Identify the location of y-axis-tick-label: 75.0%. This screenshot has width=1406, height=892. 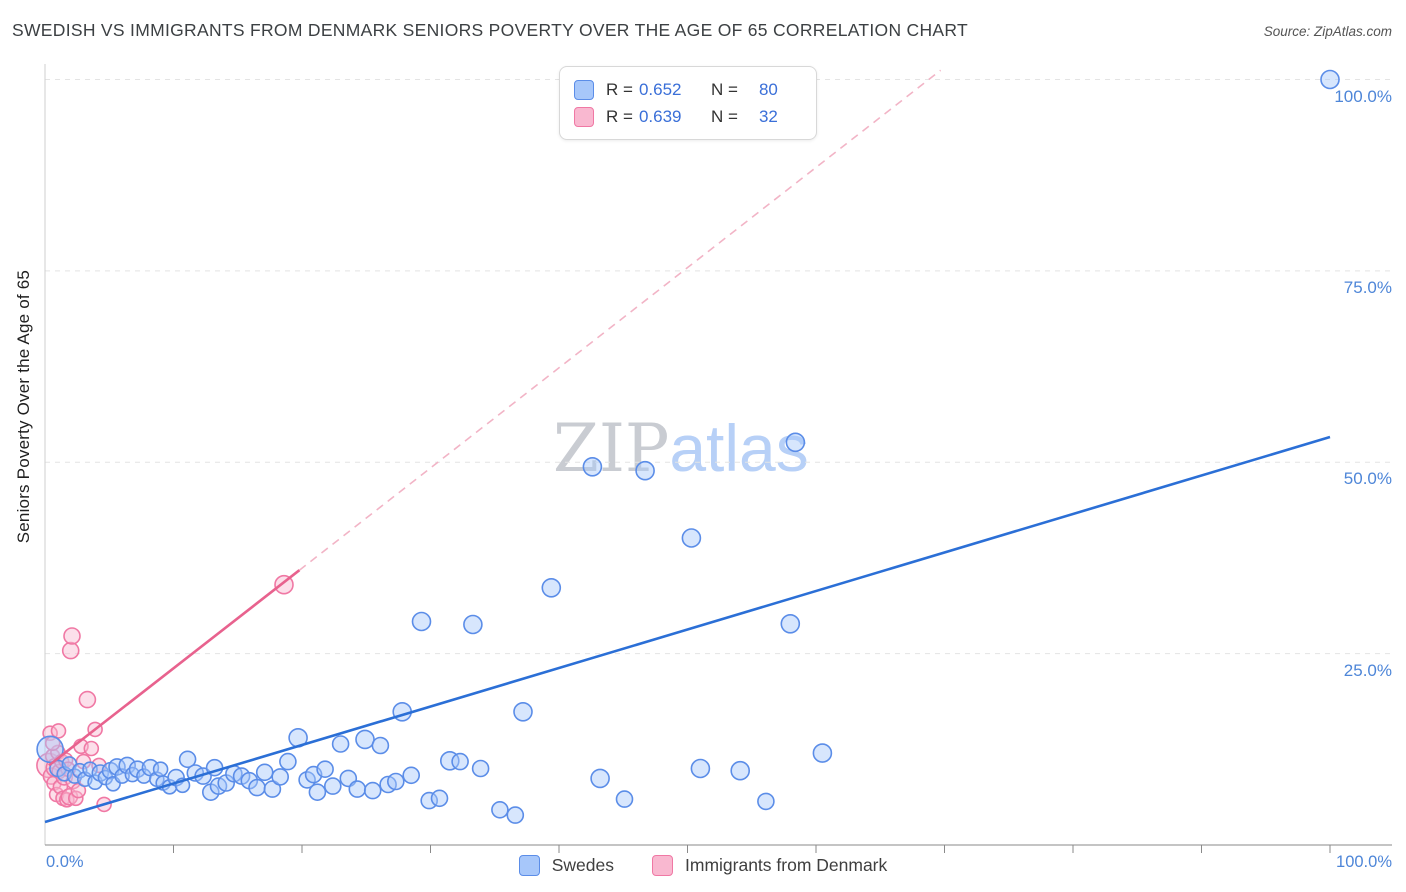
(1367, 287).